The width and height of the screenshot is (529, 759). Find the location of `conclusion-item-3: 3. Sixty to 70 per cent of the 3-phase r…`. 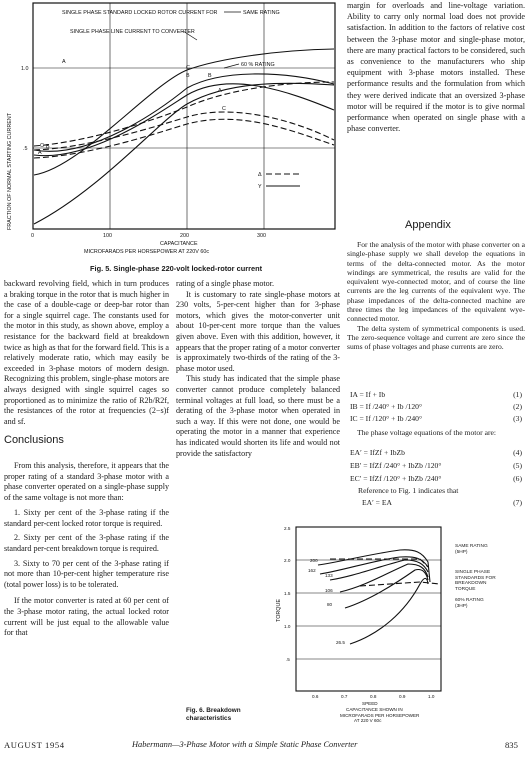

conclusion-item-3: 3. Sixty to 70 per cent of the 3-phase r… is located at coordinates (86, 573).